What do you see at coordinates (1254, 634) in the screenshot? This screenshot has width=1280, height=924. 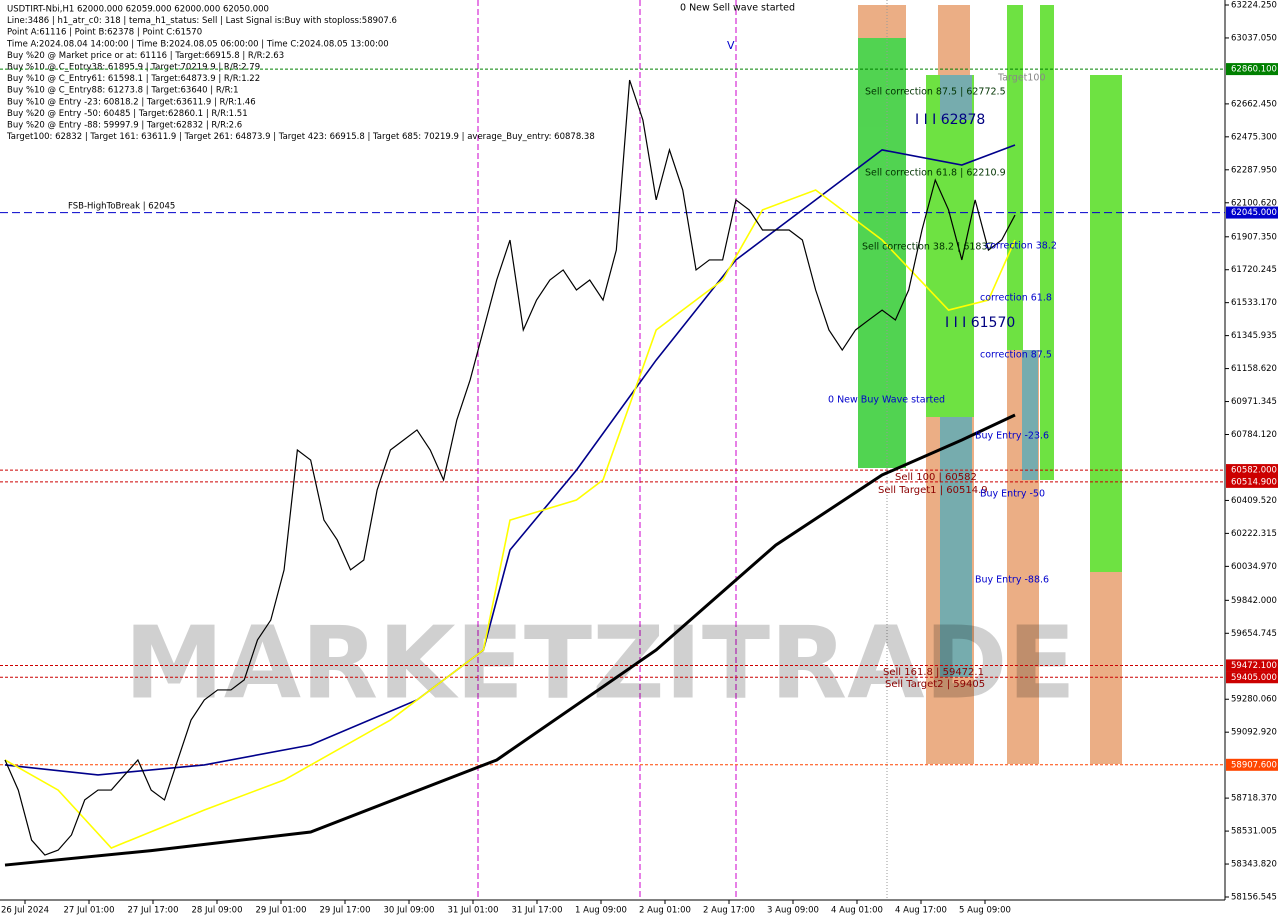 I see `y-tick-label: 59654.745` at bounding box center [1254, 634].